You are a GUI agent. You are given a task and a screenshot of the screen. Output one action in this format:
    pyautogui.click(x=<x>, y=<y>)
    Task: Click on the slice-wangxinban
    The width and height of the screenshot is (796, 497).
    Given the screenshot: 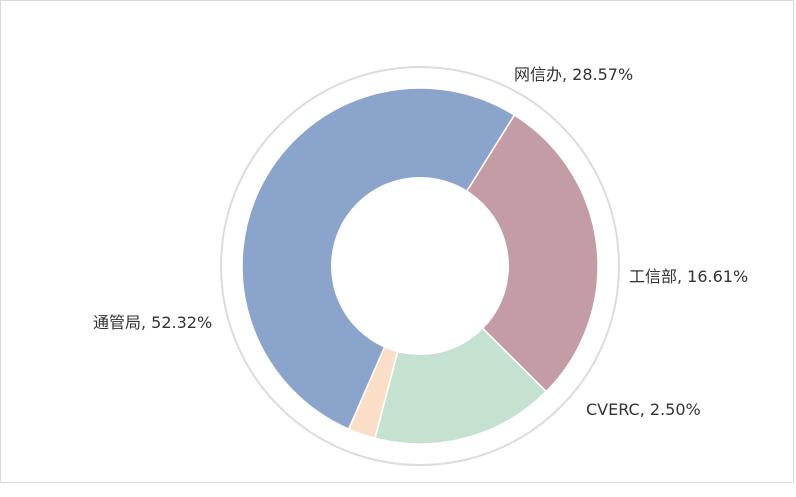 What is the action you would take?
    pyautogui.click(x=509, y=253)
    